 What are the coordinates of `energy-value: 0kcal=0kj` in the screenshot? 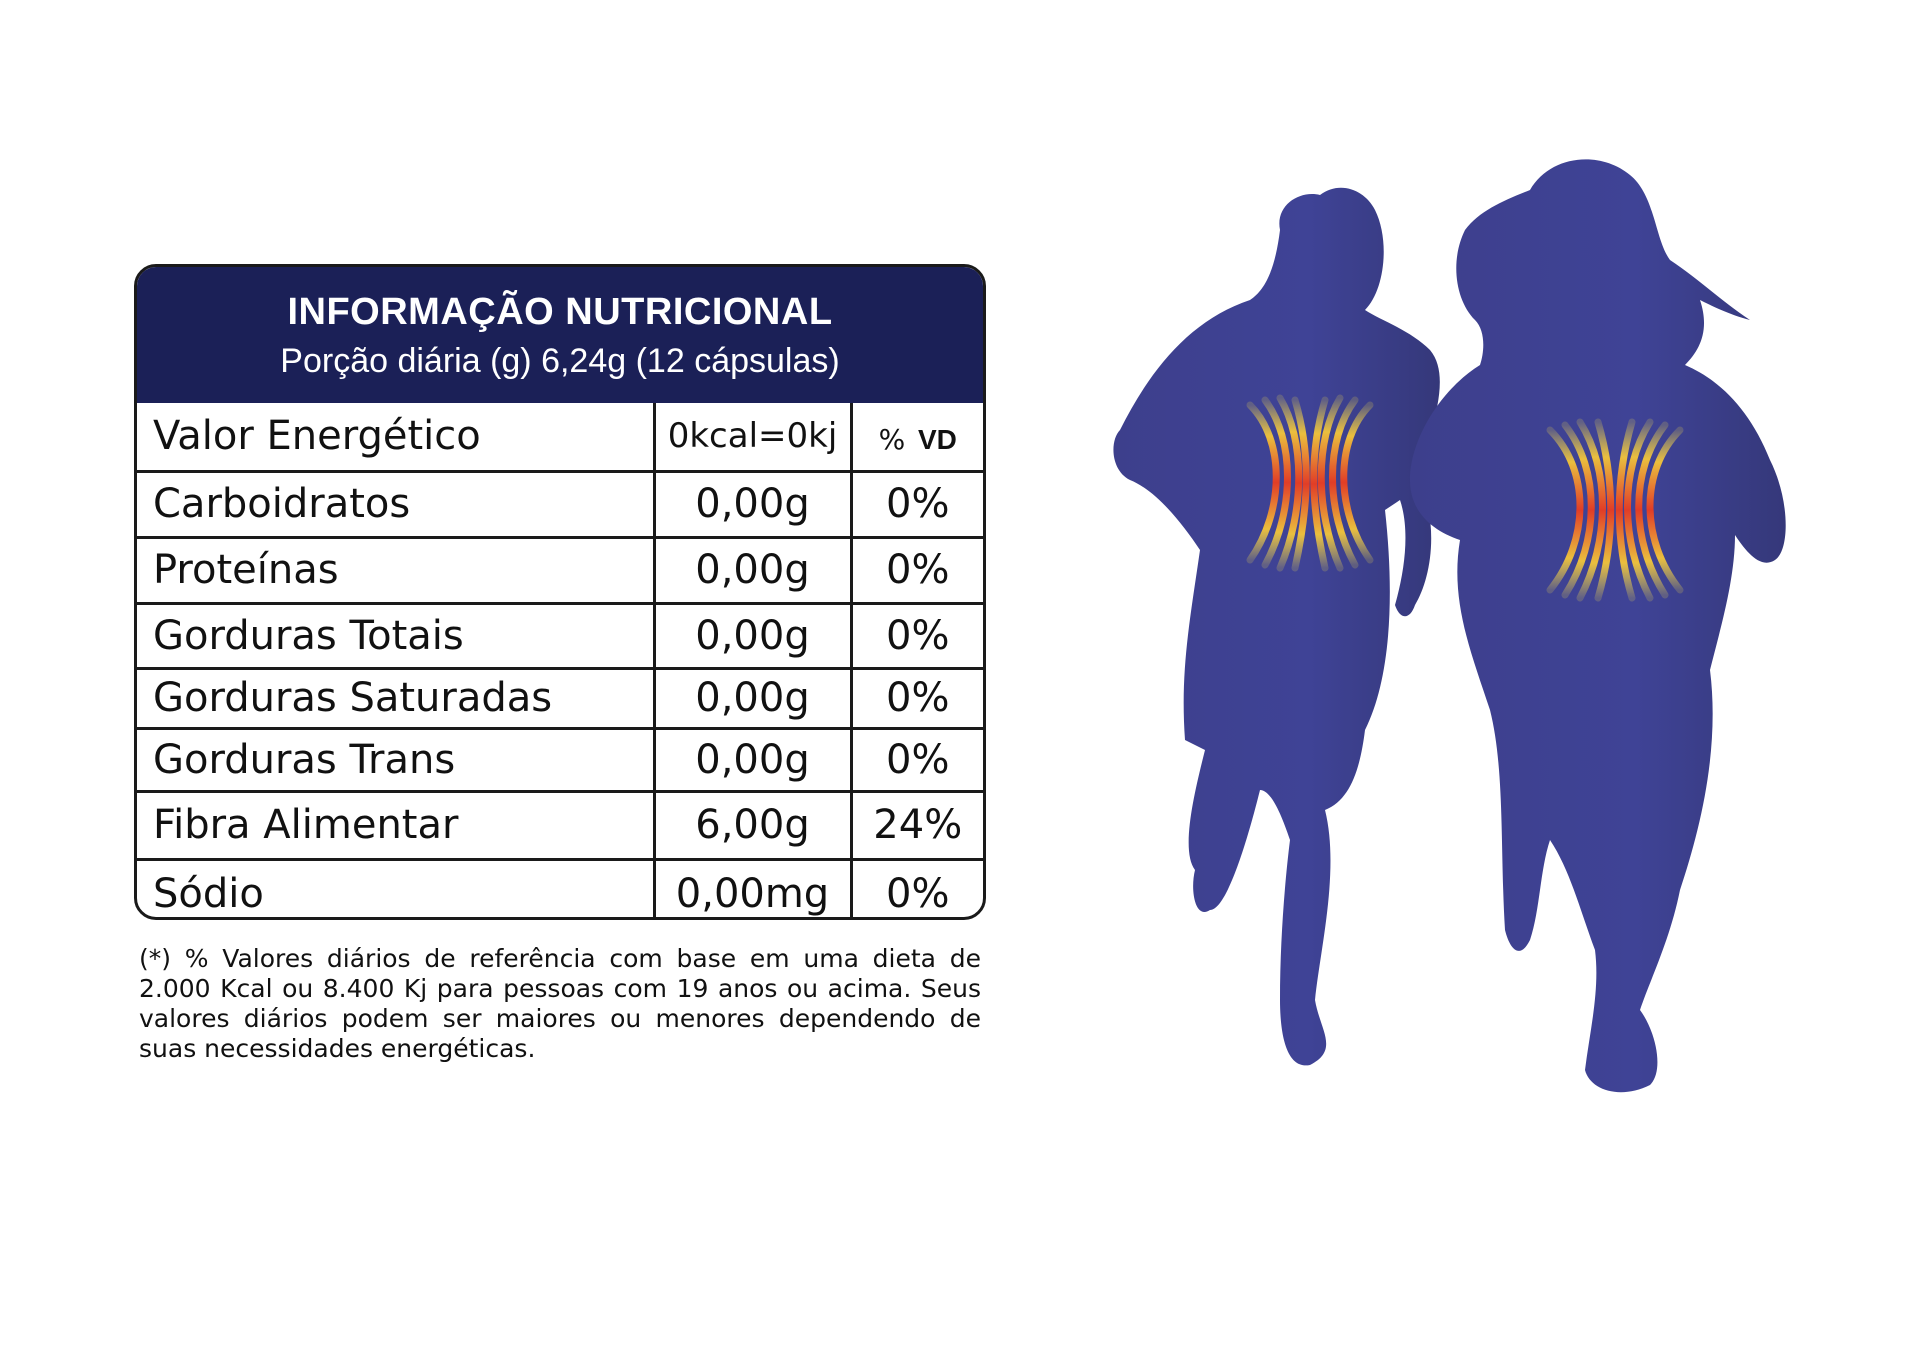 It's located at (753, 438).